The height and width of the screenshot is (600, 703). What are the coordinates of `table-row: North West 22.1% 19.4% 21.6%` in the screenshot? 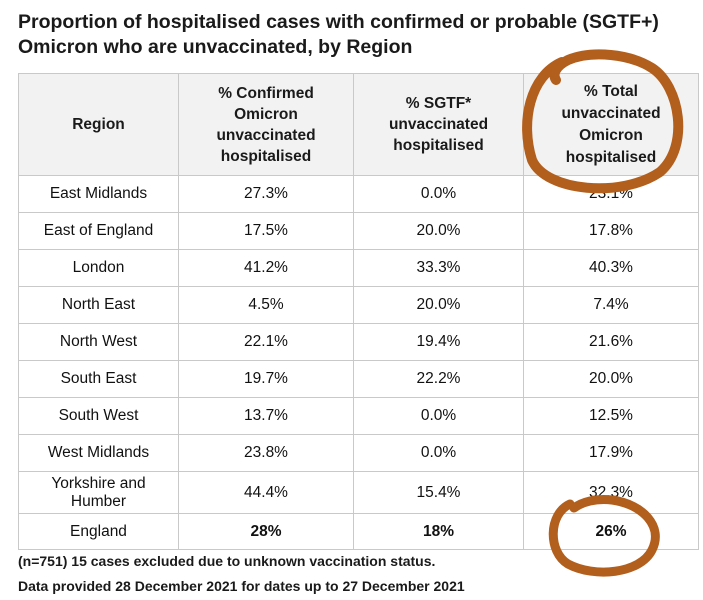 It's located at (358, 342).